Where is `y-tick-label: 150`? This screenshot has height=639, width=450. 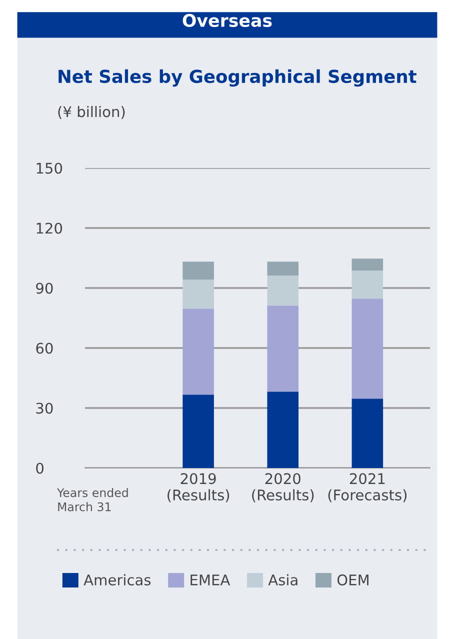 y-tick-label: 150 is located at coordinates (49, 168).